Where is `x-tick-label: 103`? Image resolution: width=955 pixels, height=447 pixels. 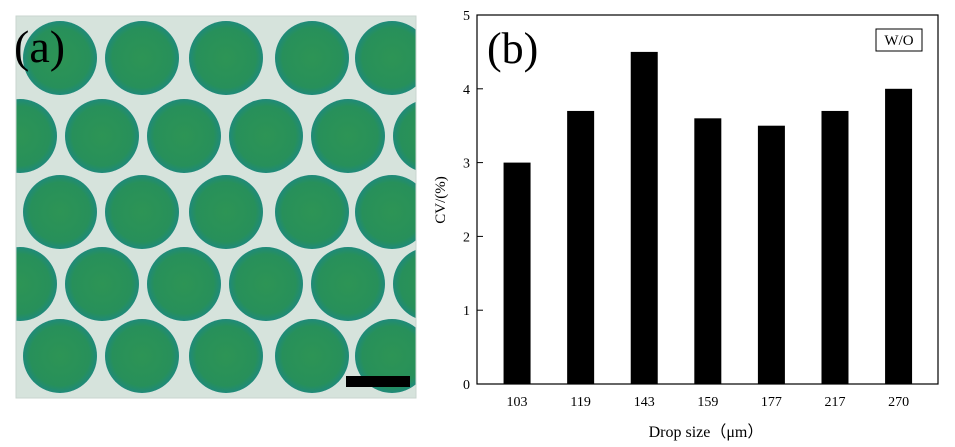
x-tick-label: 103 is located at coordinates (517, 402).